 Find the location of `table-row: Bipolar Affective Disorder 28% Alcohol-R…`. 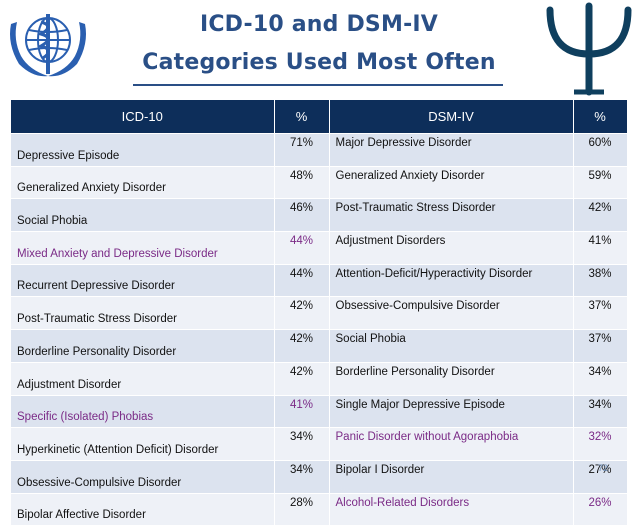

table-row: Bipolar Affective Disorder 28% Alcohol-R… is located at coordinates (319, 508).